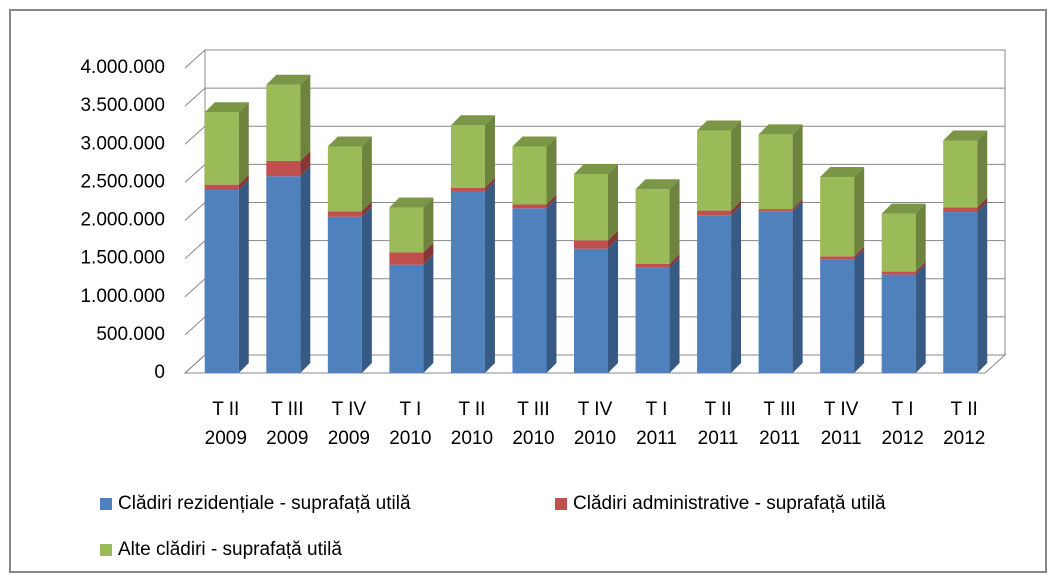 Image resolution: width=1058 pixels, height=582 pixels. Describe the element at coordinates (349, 438) in the screenshot. I see `x-tick-label: 2009` at that location.